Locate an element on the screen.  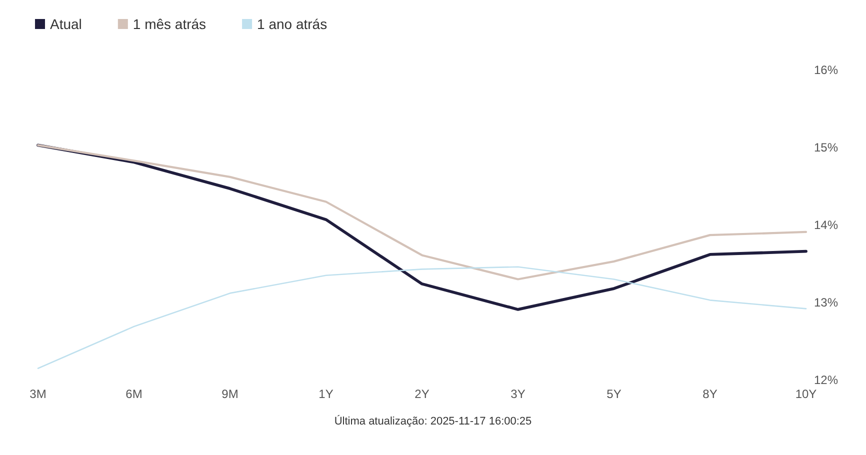
x-tick-label: 10Y is located at coordinates (806, 394).